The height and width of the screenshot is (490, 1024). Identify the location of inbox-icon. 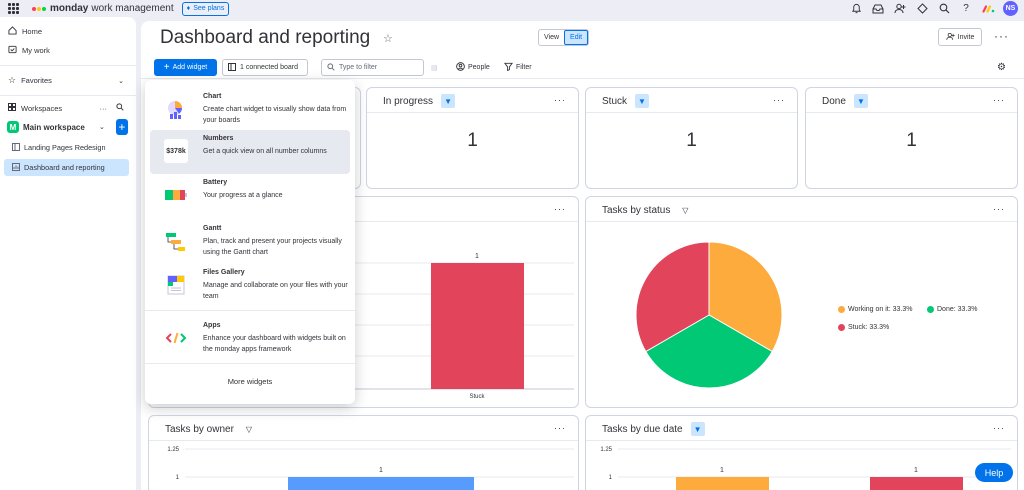
(878, 8).